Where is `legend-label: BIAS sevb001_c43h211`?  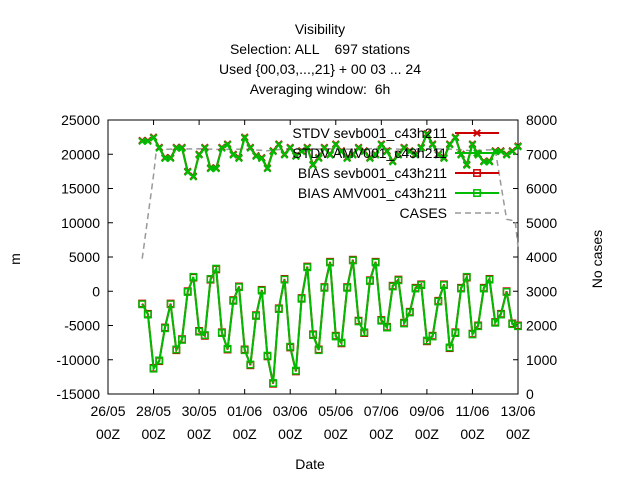 legend-label: BIAS sevb001_c43h211 is located at coordinates (372, 173).